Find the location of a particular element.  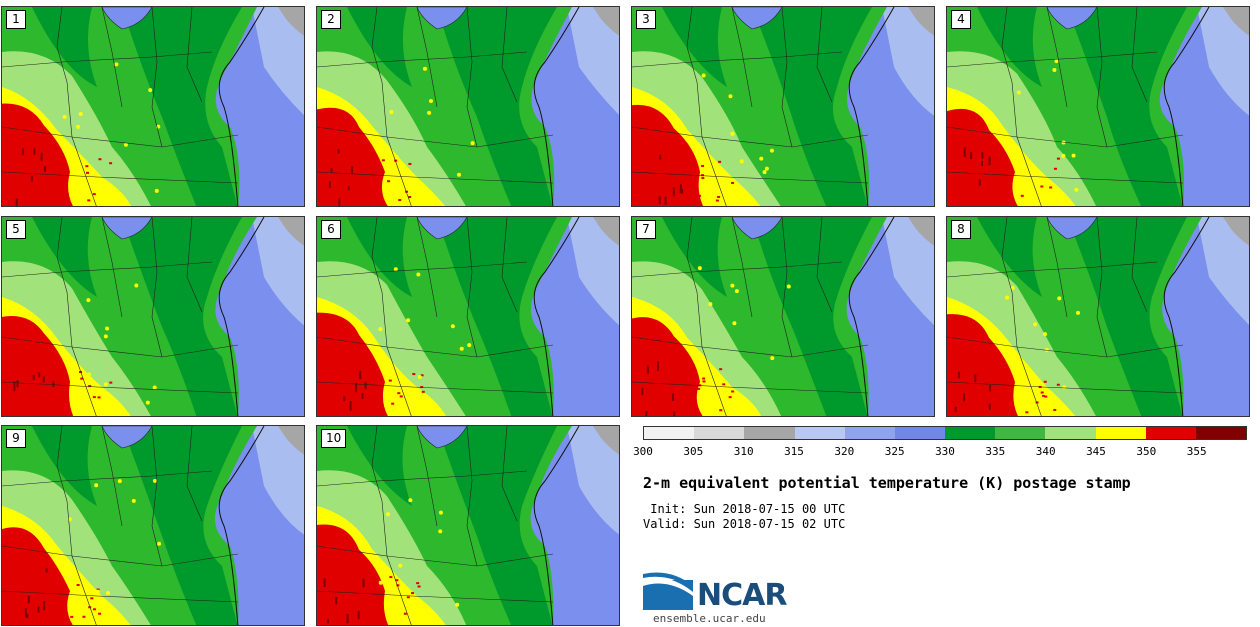

ncar-logo-text: NCAR is located at coordinates (742, 595).